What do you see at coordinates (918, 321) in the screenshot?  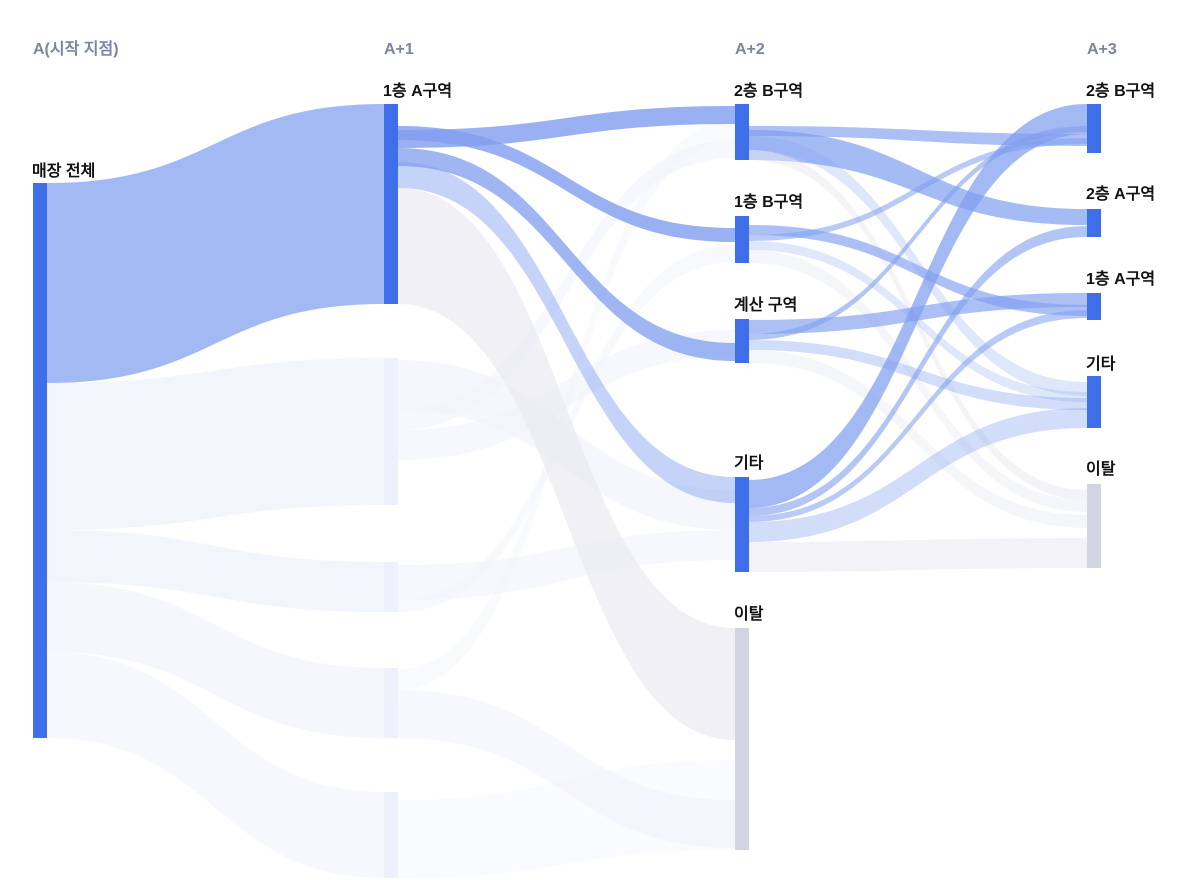 I see `link-1b-to-etc` at bounding box center [918, 321].